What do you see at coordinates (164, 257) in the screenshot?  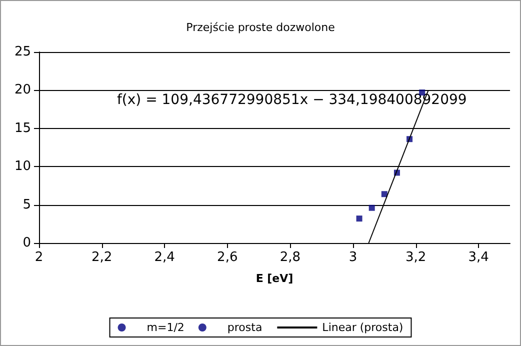 I see `x-tick-label: 2,4` at bounding box center [164, 257].